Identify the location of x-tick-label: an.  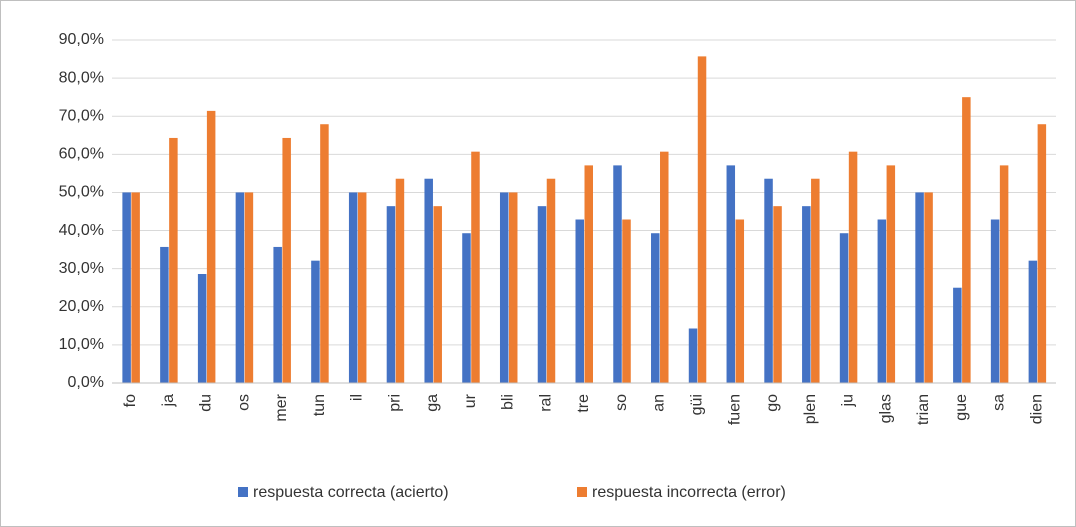
(659, 403).